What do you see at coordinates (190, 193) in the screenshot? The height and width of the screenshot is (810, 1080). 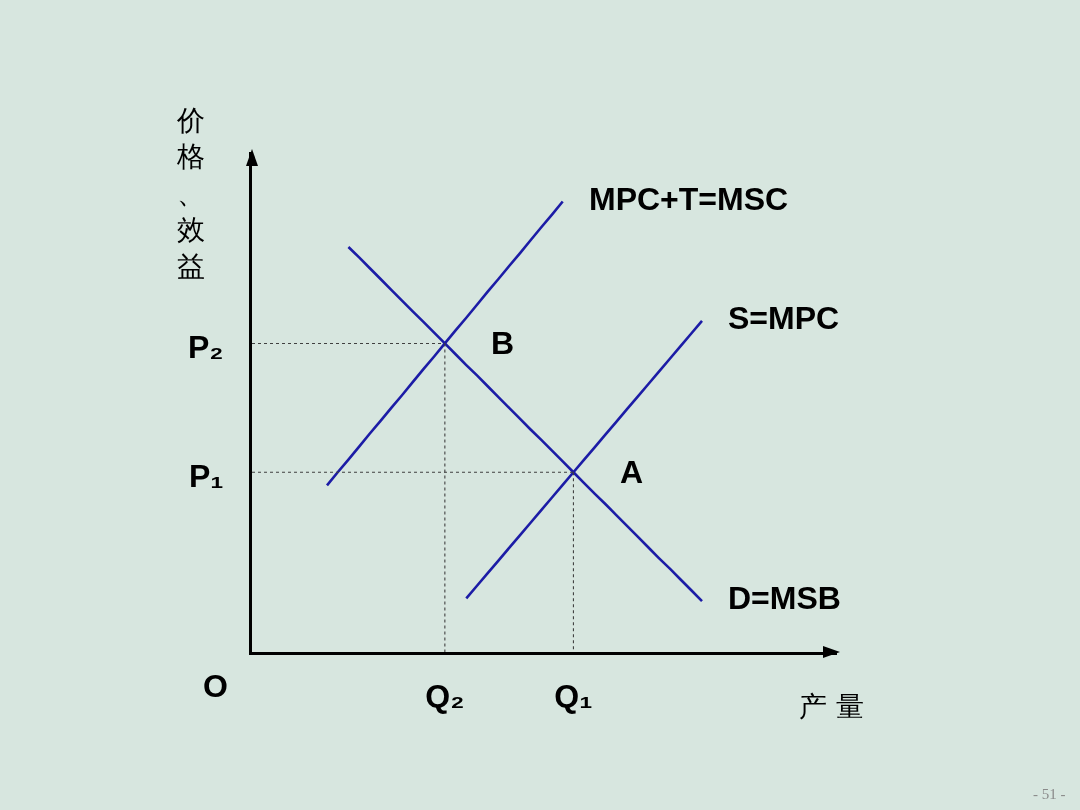 I see `y-axis-title: 价格、效益` at bounding box center [190, 193].